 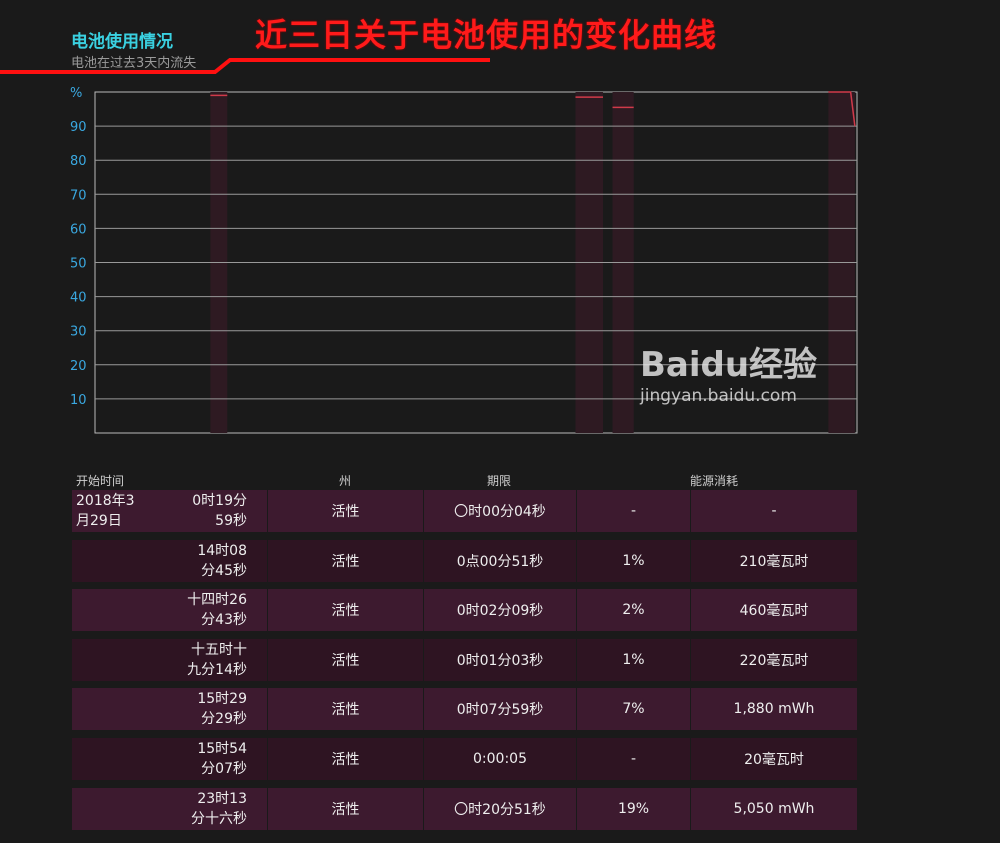 What do you see at coordinates (78, 332) in the screenshot?
I see `y-tick-label: 30` at bounding box center [78, 332].